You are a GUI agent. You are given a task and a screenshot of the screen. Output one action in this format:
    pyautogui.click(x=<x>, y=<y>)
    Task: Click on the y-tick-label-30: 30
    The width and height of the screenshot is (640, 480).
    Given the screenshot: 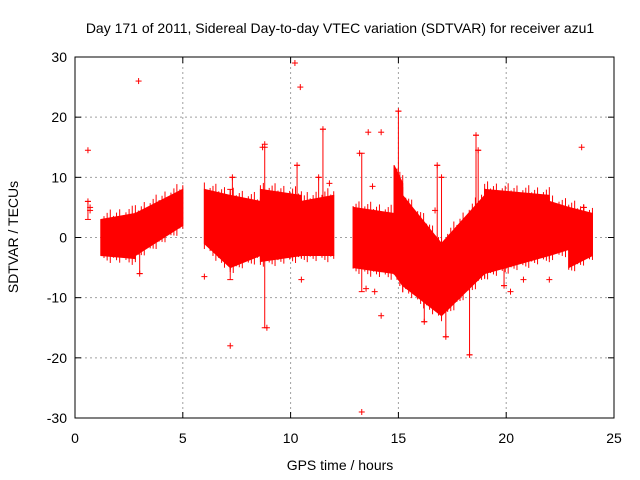 What is the action you would take?
    pyautogui.click(x=59, y=57)
    